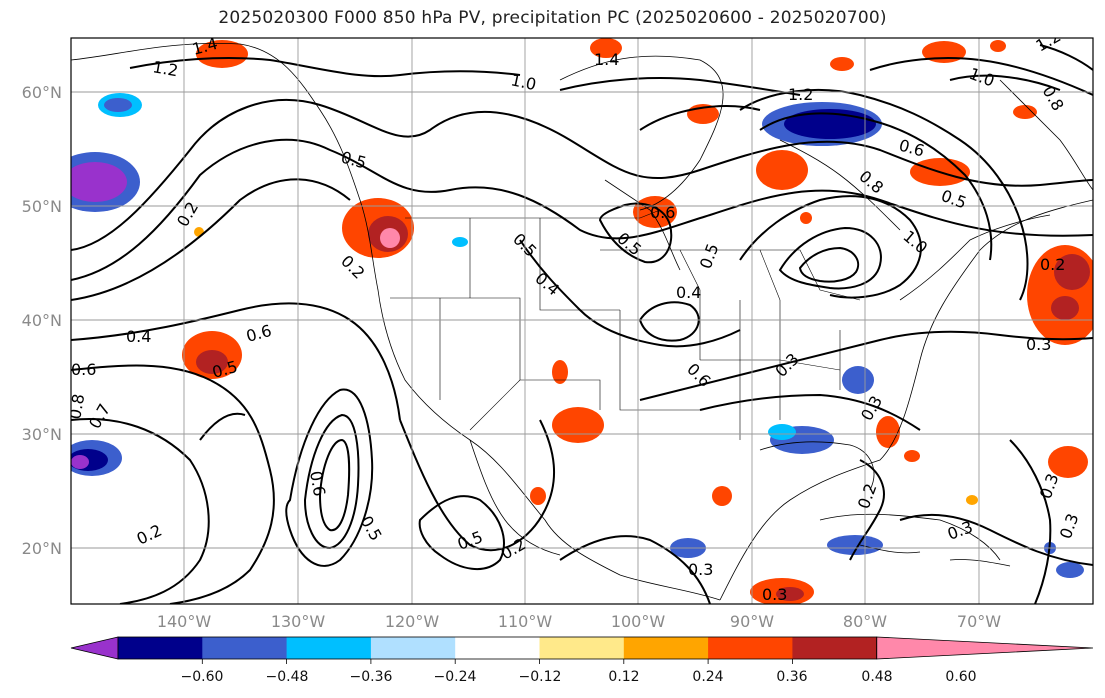 The image size is (1105, 698). Describe the element at coordinates (979, 621) in the screenshot. I see `lon-label: 70°W` at that location.